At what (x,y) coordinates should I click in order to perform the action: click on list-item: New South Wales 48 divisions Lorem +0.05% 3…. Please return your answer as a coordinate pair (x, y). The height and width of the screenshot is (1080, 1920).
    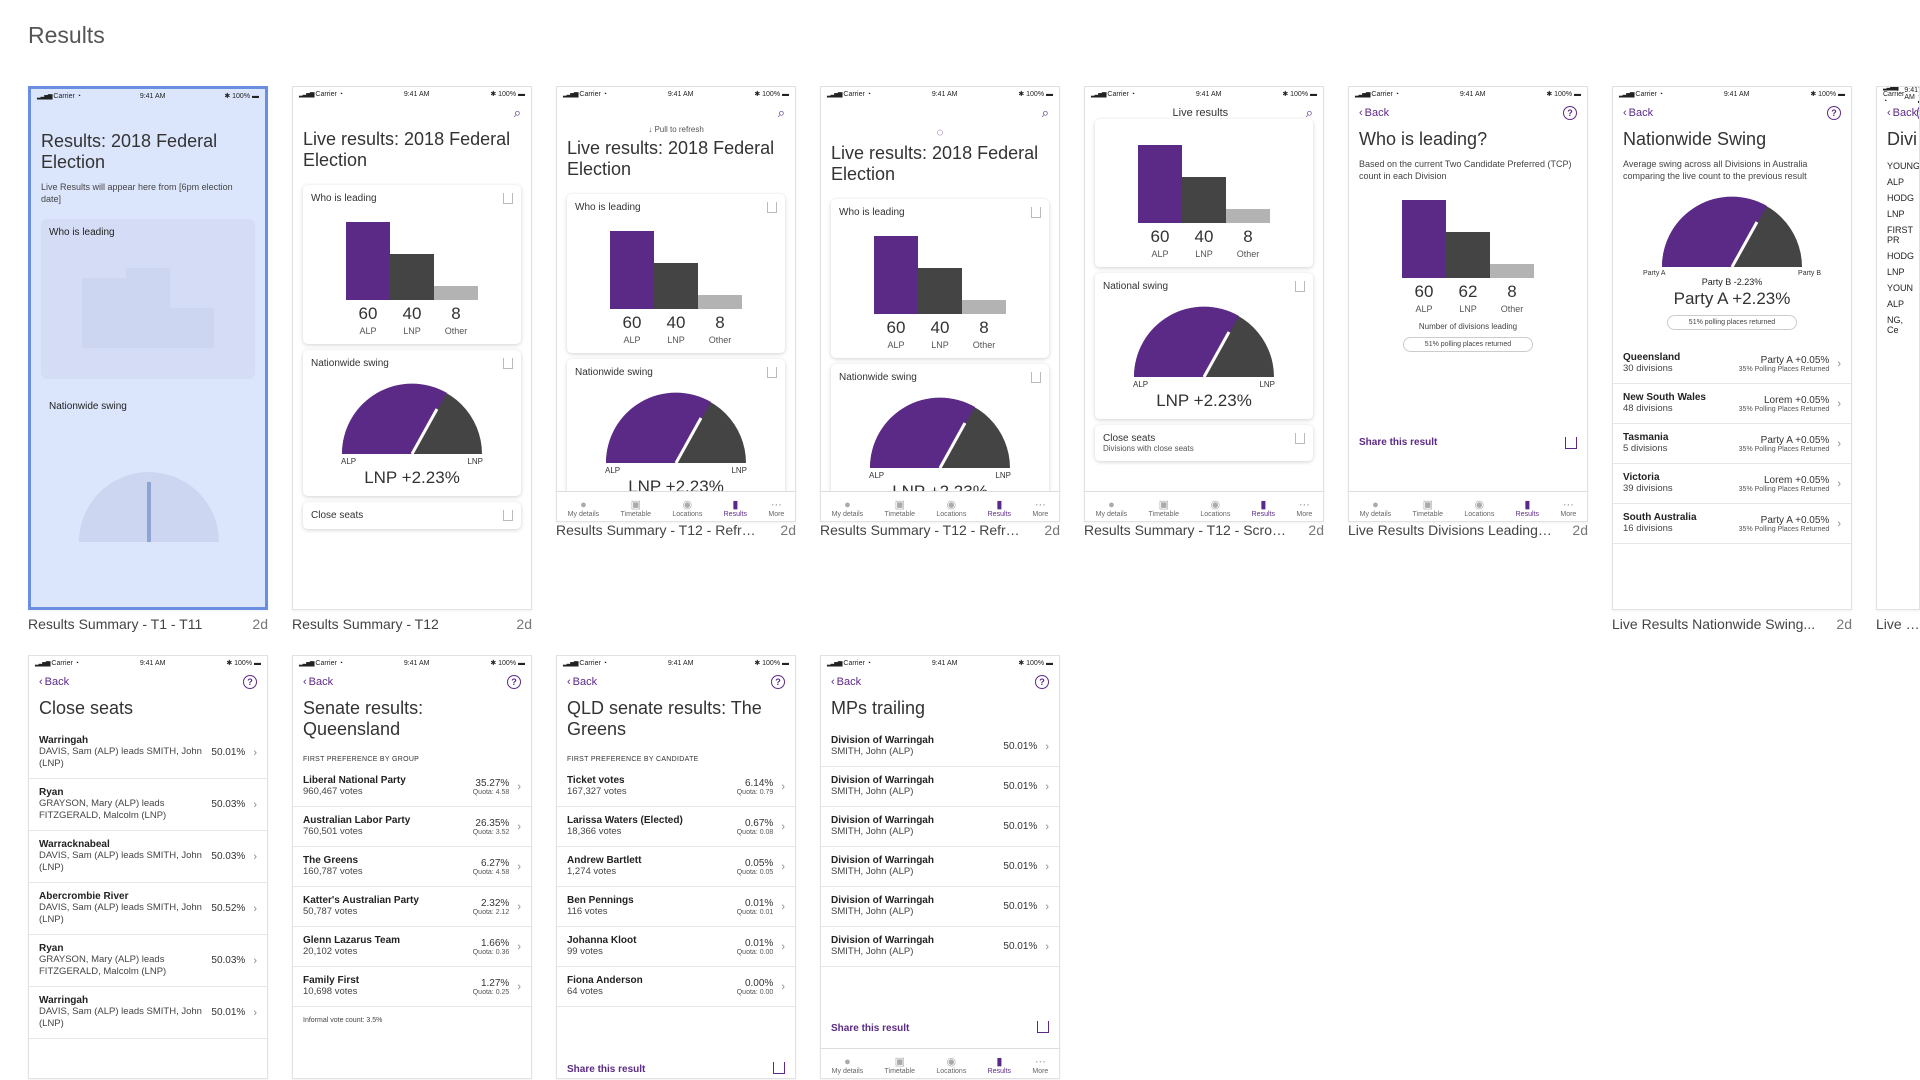
    Looking at the image, I should click on (1732, 404).